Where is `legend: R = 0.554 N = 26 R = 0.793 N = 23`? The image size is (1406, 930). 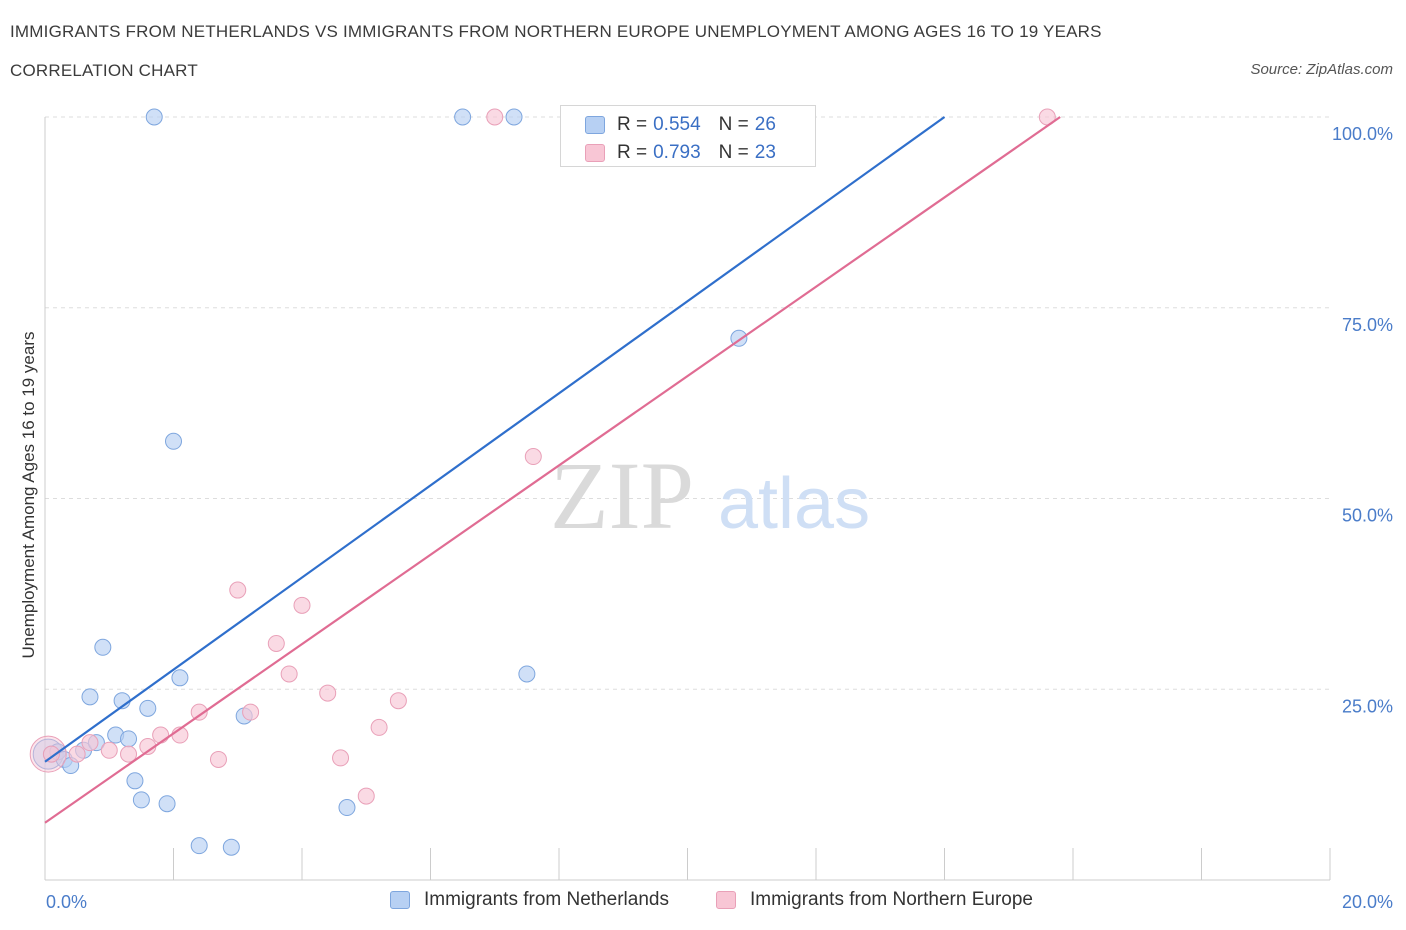
legend: R = 0.554 N = 26 R = 0.793 N = 23 is located at coordinates (688, 136).